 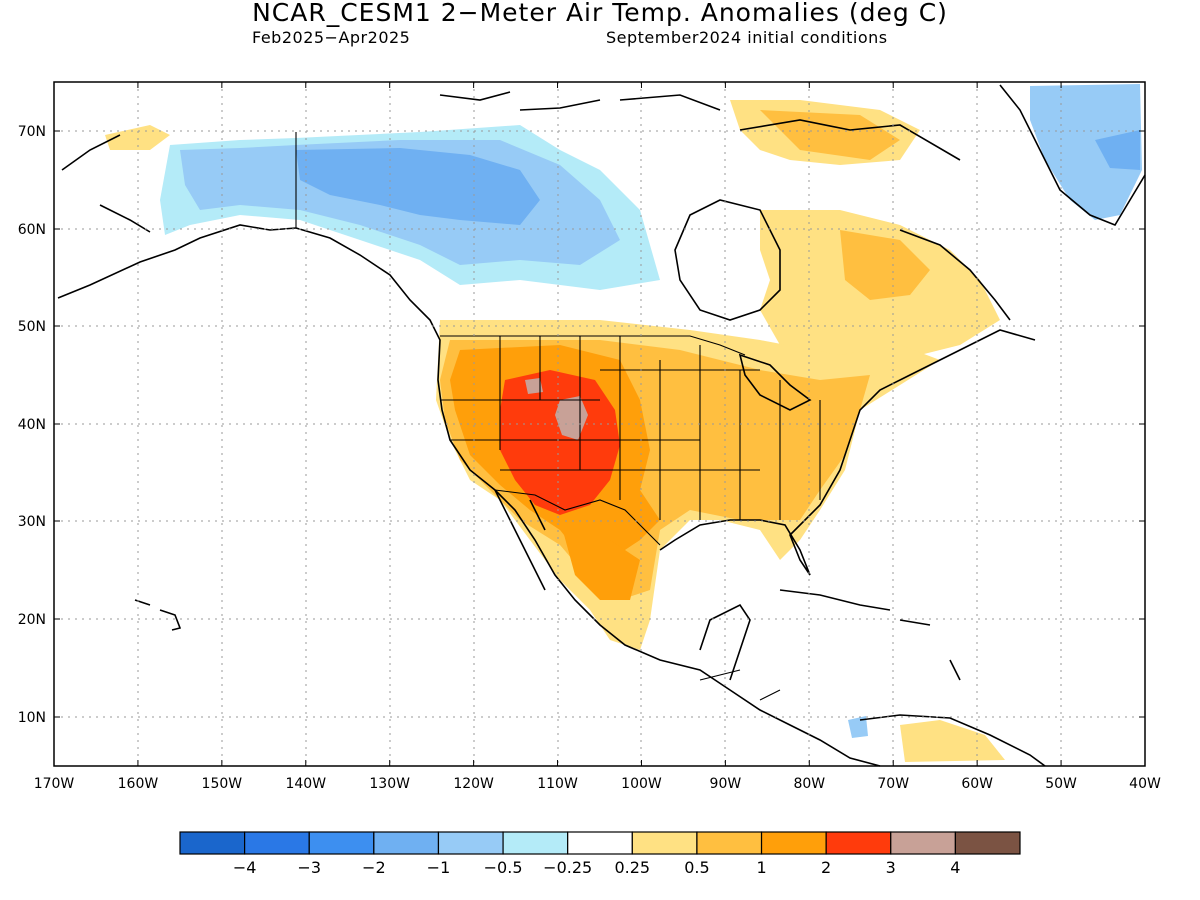 What do you see at coordinates (418, 186) in the screenshot?
I see `anomaly-mid-blue` at bounding box center [418, 186].